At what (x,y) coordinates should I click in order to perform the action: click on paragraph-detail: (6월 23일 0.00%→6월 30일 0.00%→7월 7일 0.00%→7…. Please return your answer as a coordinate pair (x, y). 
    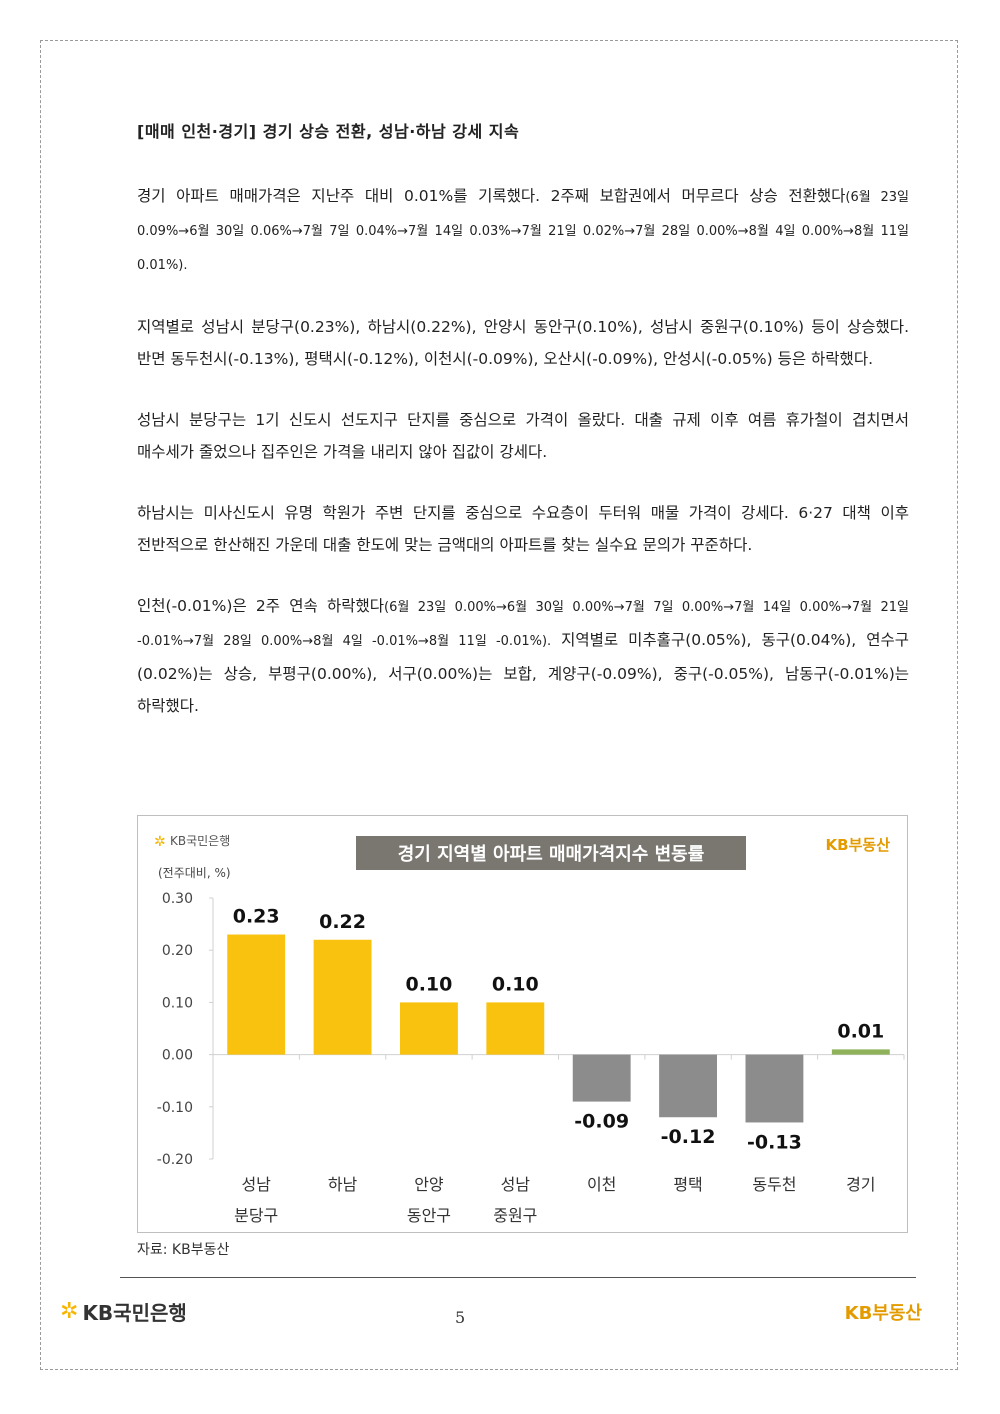
    Looking at the image, I should click on (523, 624).